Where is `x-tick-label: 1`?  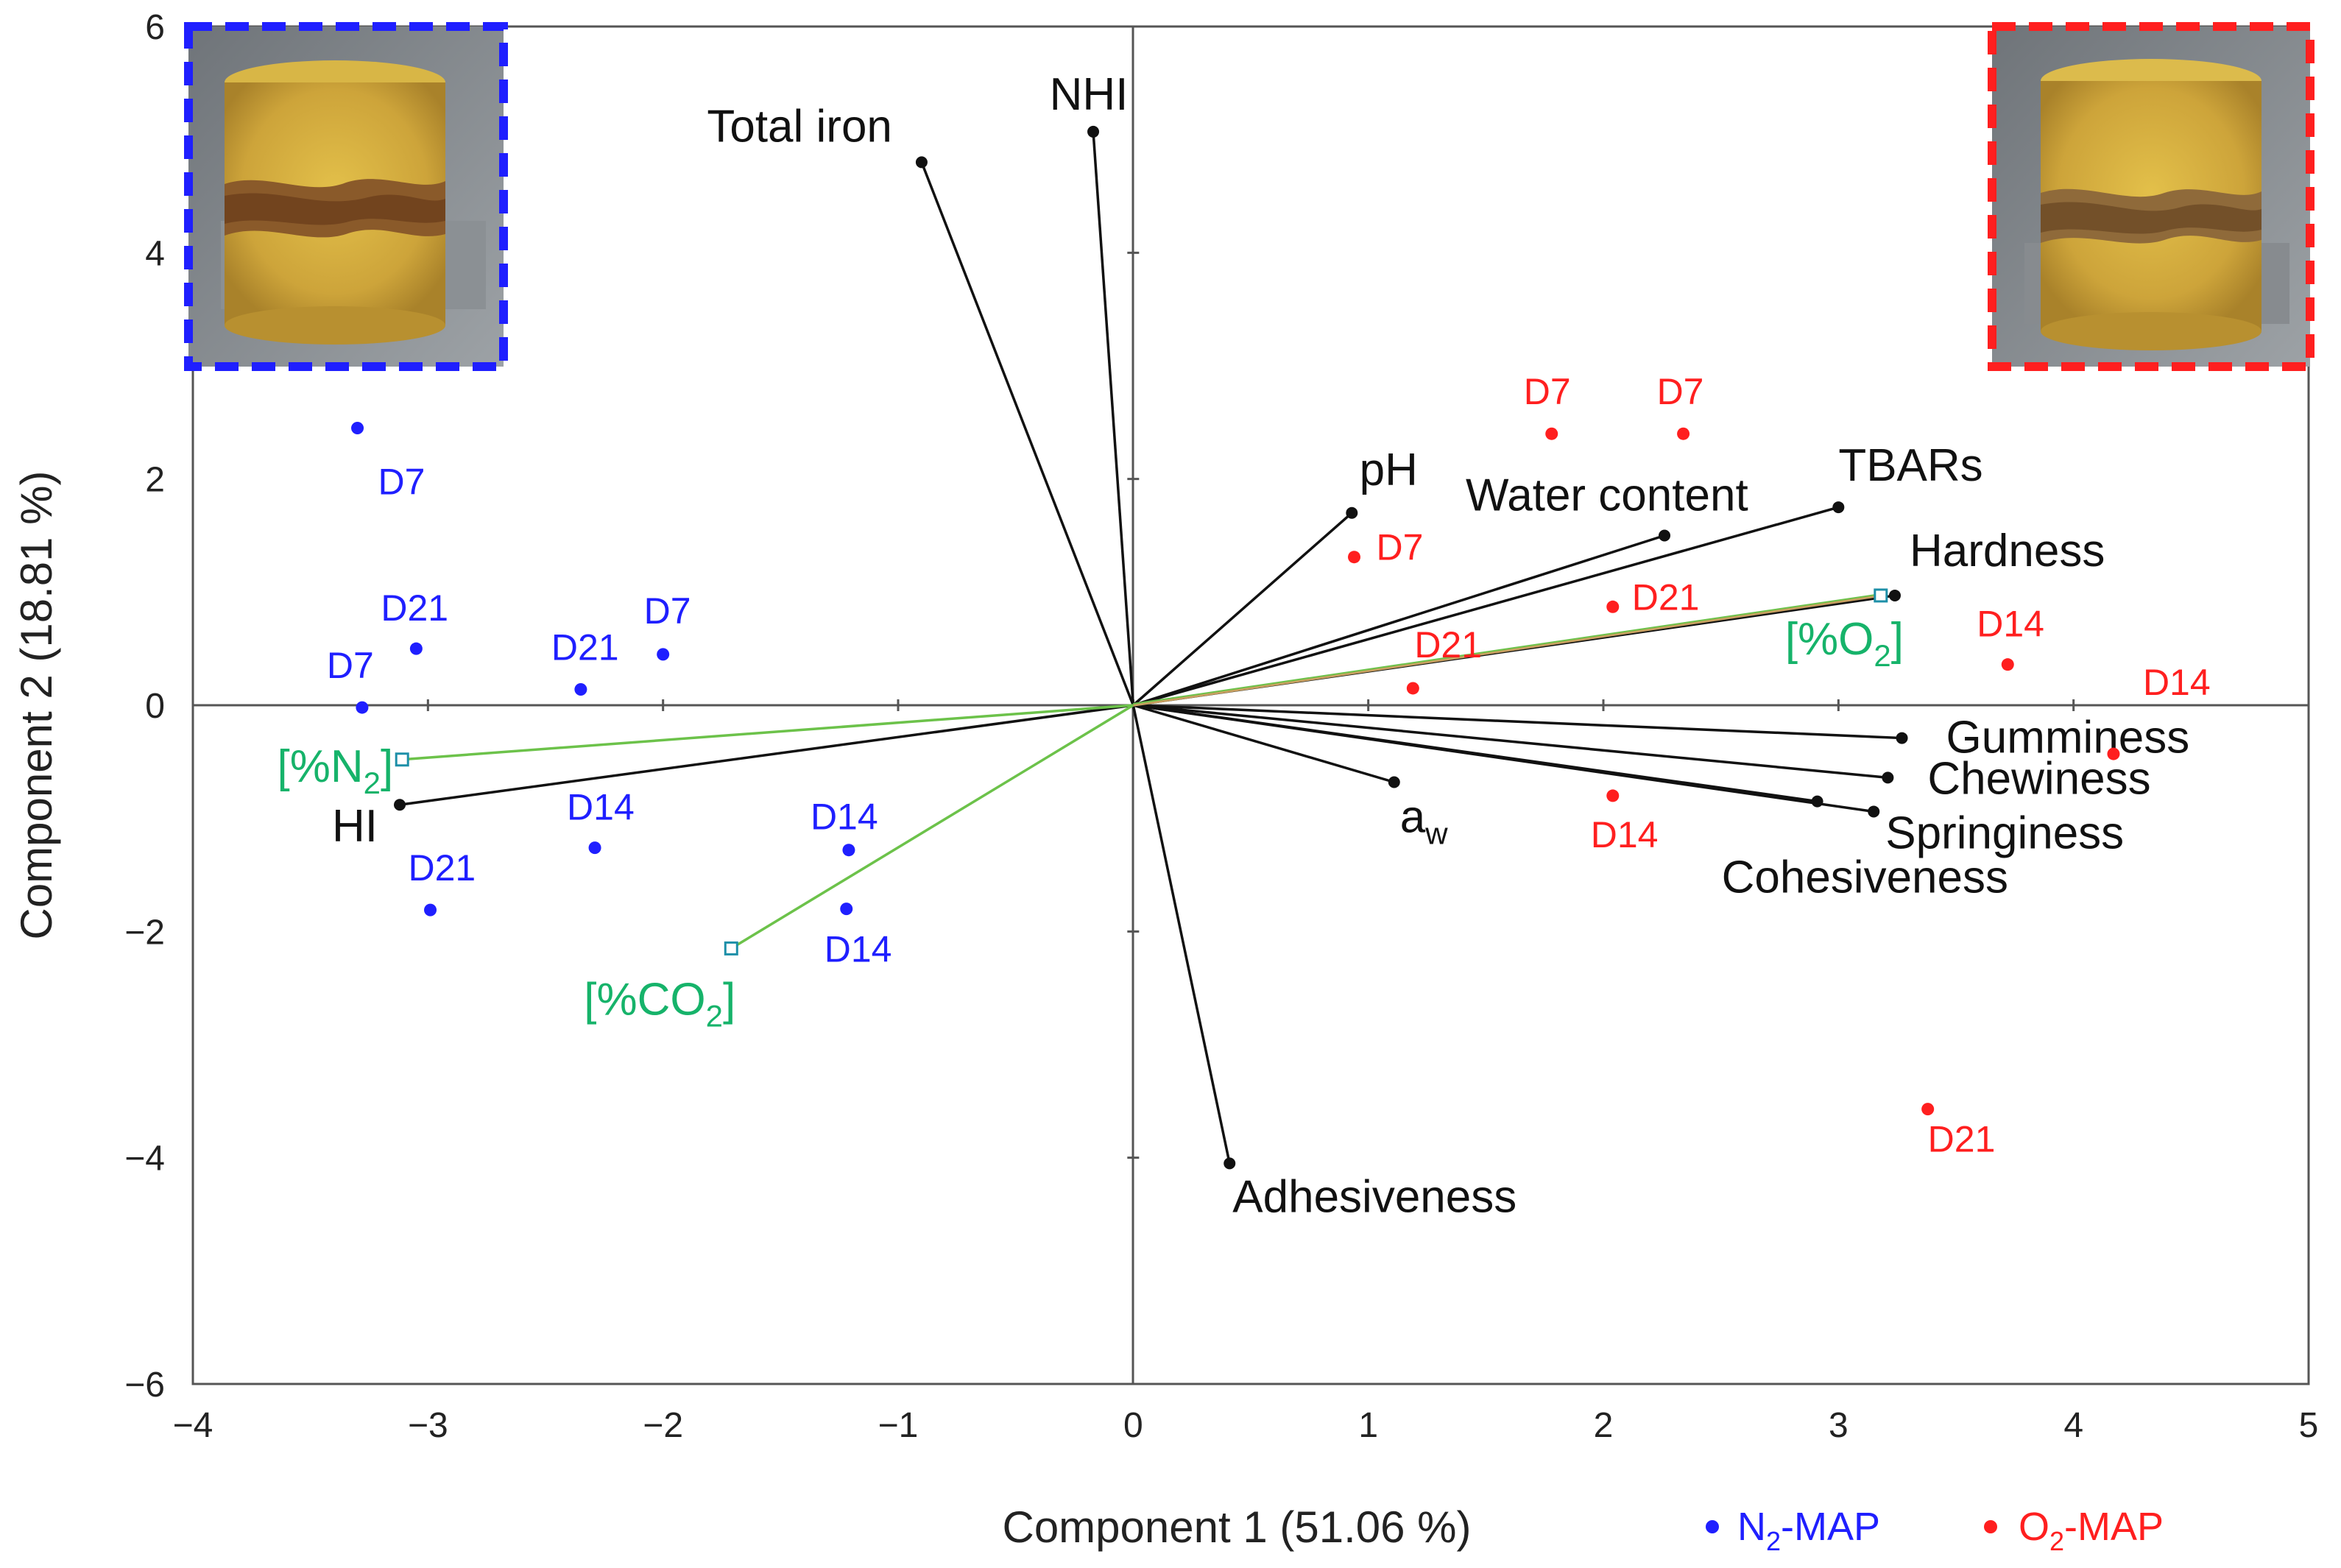 x-tick-label: 1 is located at coordinates (1368, 1425).